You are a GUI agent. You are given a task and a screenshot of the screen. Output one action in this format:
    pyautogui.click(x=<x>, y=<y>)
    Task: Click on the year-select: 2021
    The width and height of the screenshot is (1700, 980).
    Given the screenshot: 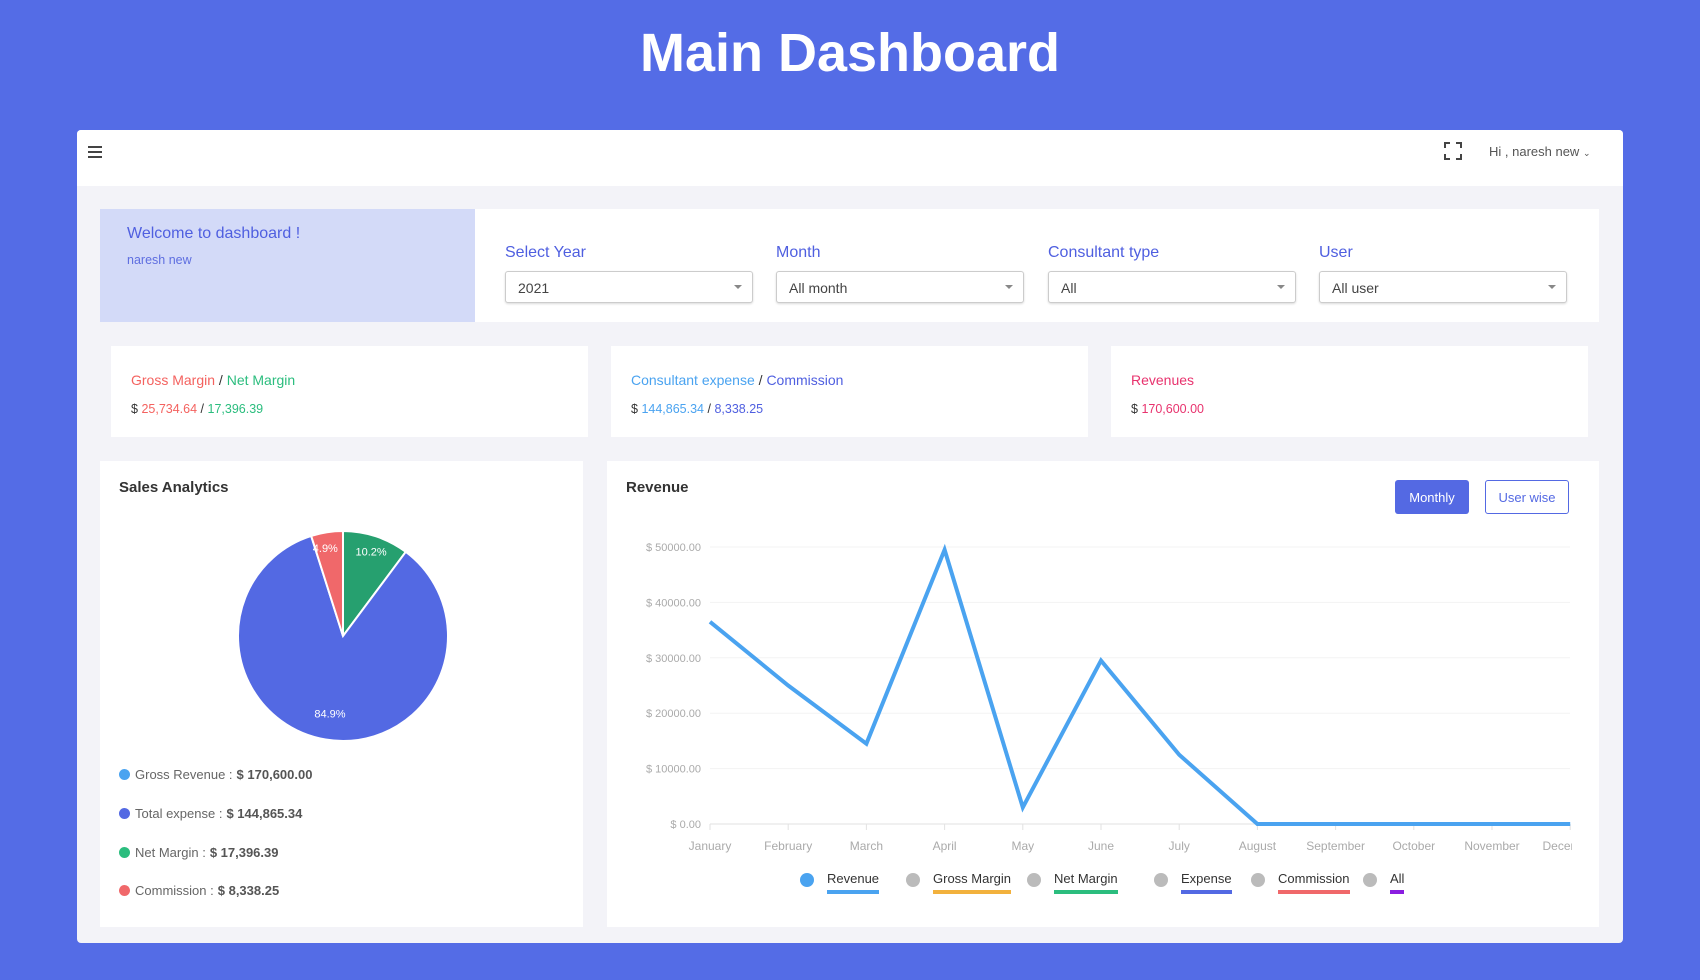 What is the action you would take?
    pyautogui.click(x=629, y=287)
    